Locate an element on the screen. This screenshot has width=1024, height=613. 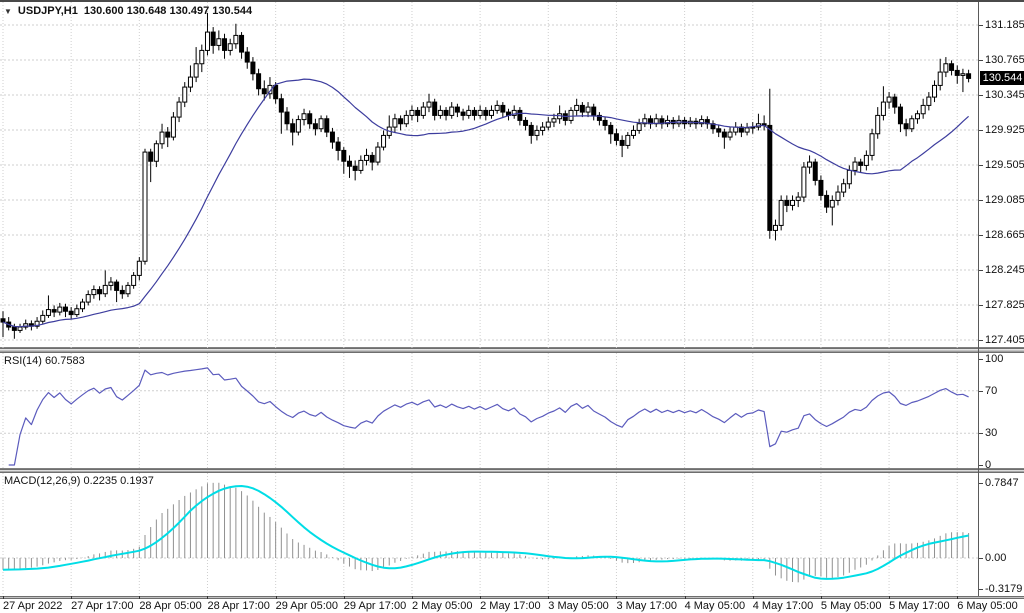
chevron-down-icon: ▼ is located at coordinates (8, 11).